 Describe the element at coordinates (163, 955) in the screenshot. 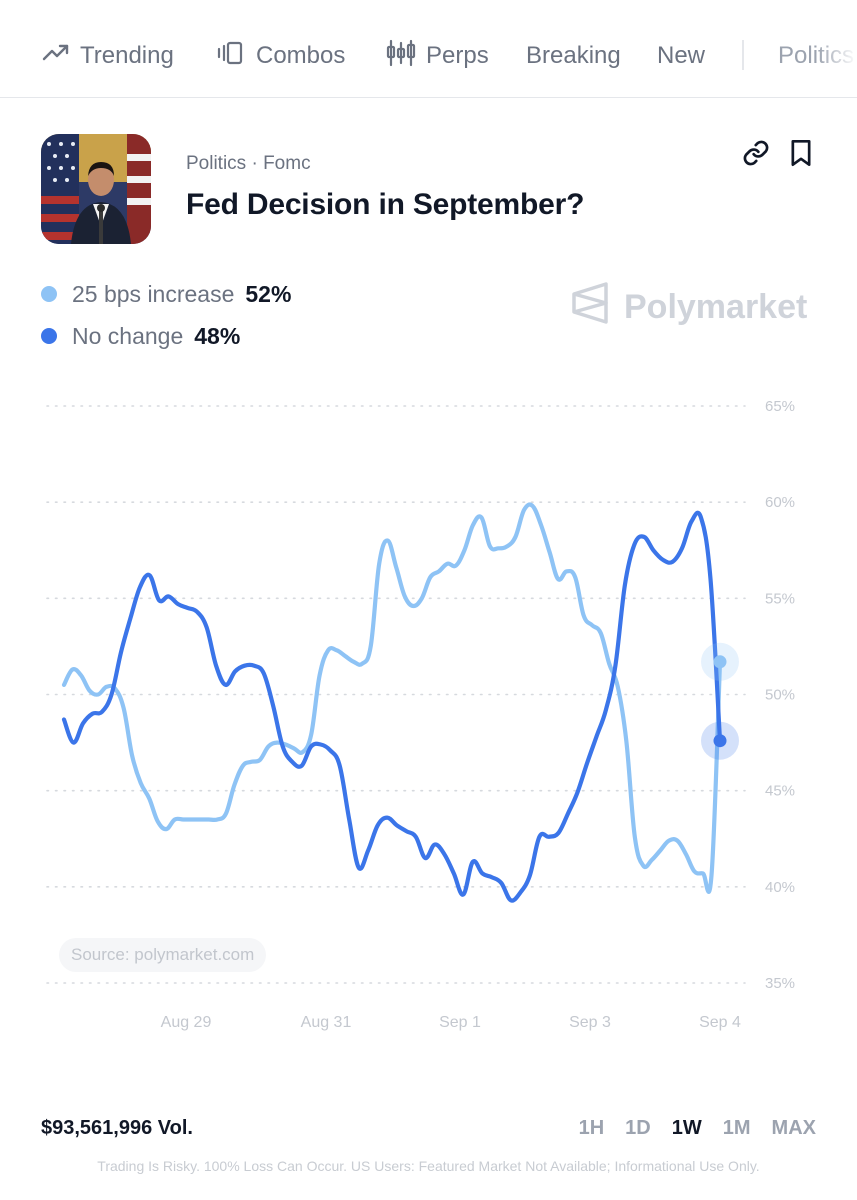

I see `source-label: Source: polymarket.com` at that location.